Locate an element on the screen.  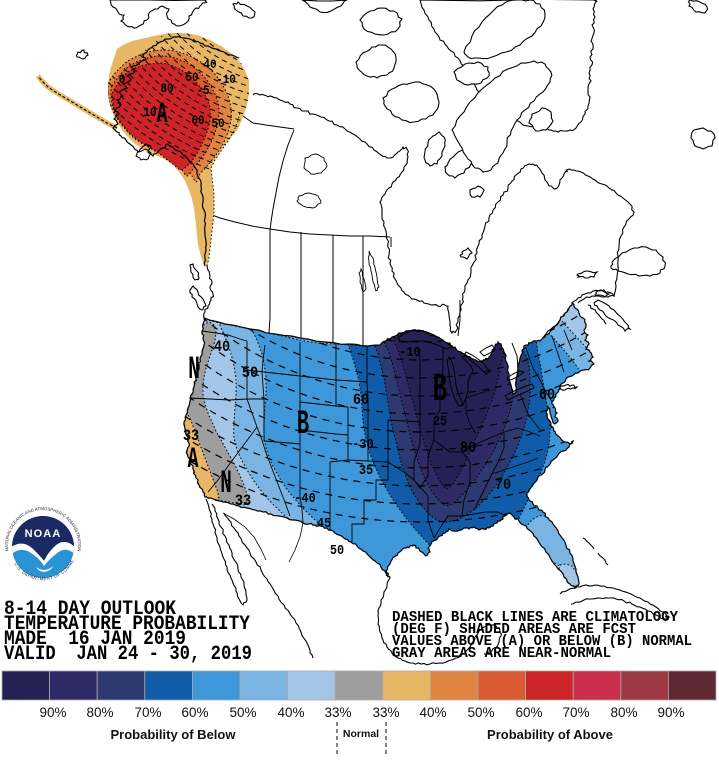
svg-text: -5 is located at coordinates (202, 90).